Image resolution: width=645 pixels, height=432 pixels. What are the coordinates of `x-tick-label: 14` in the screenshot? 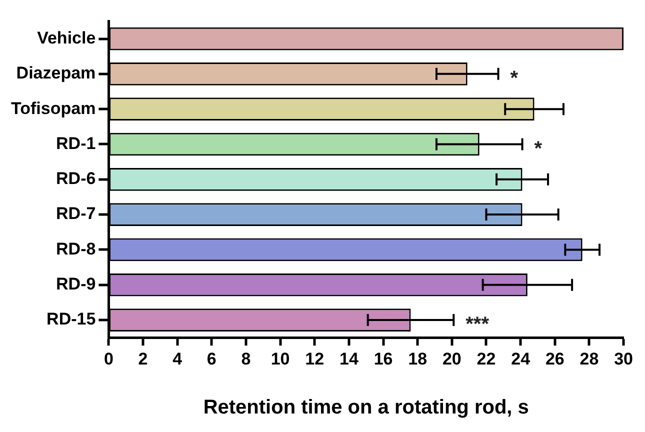 It's located at (349, 358).